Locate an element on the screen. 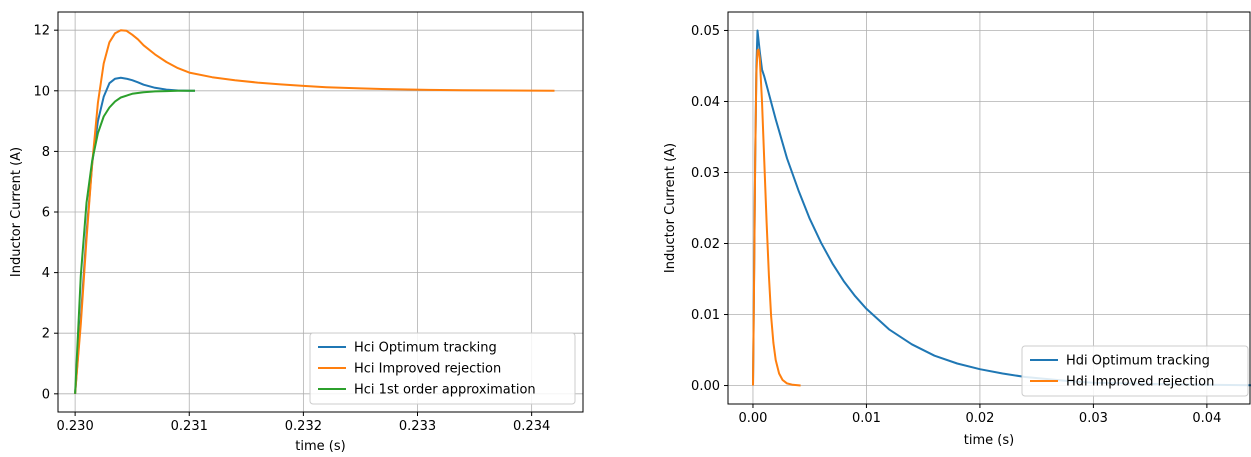 The width and height of the screenshot is (1251, 457). y-tick-label: 10 is located at coordinates (41, 91).